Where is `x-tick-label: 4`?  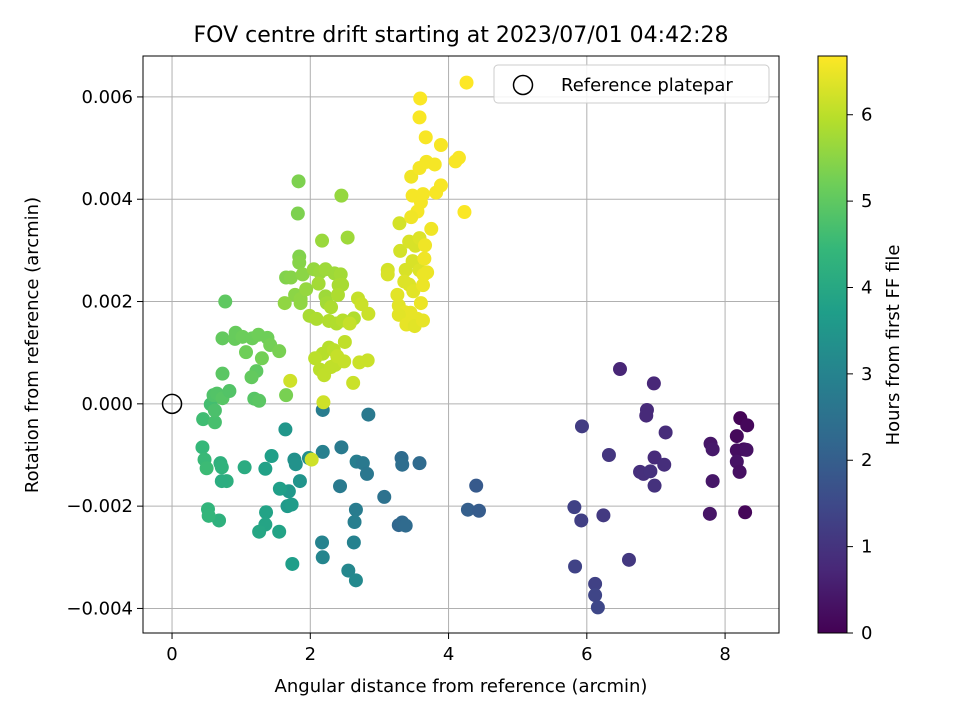 x-tick-label: 4 is located at coordinates (448, 654).